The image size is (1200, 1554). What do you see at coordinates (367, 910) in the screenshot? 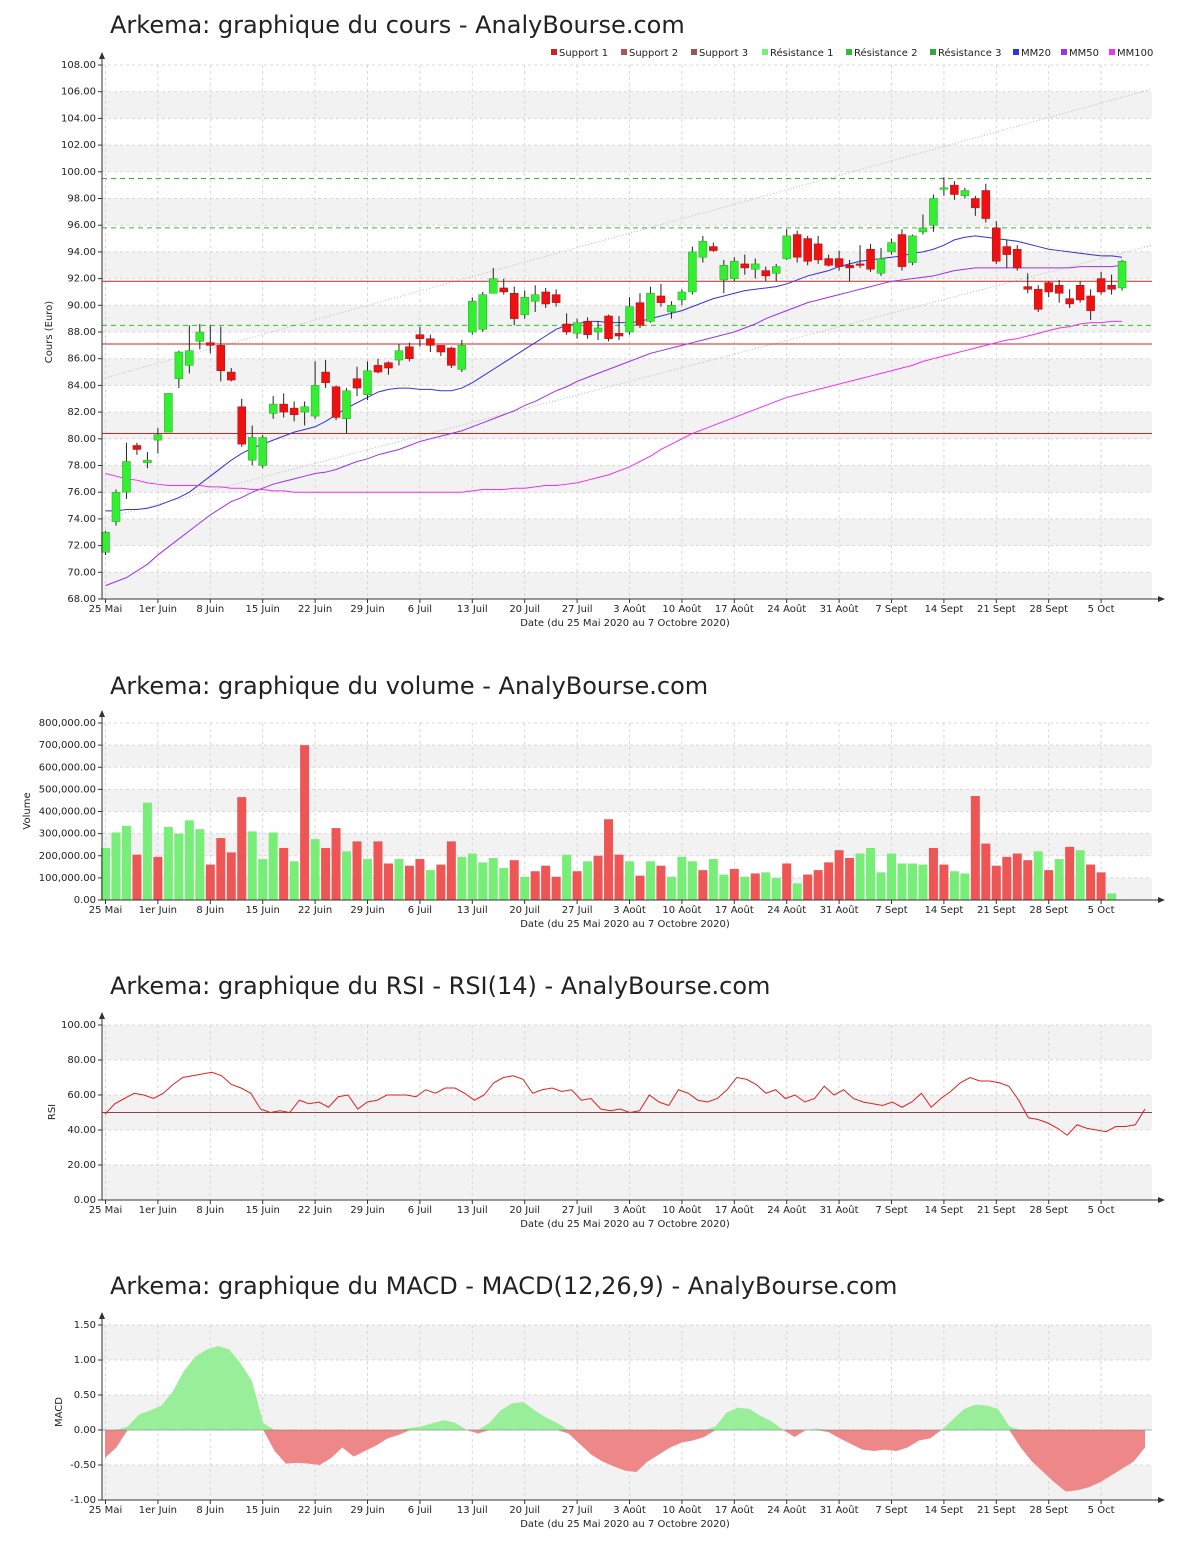
I see `1-x-tick-label: 29 Juin` at bounding box center [367, 910].